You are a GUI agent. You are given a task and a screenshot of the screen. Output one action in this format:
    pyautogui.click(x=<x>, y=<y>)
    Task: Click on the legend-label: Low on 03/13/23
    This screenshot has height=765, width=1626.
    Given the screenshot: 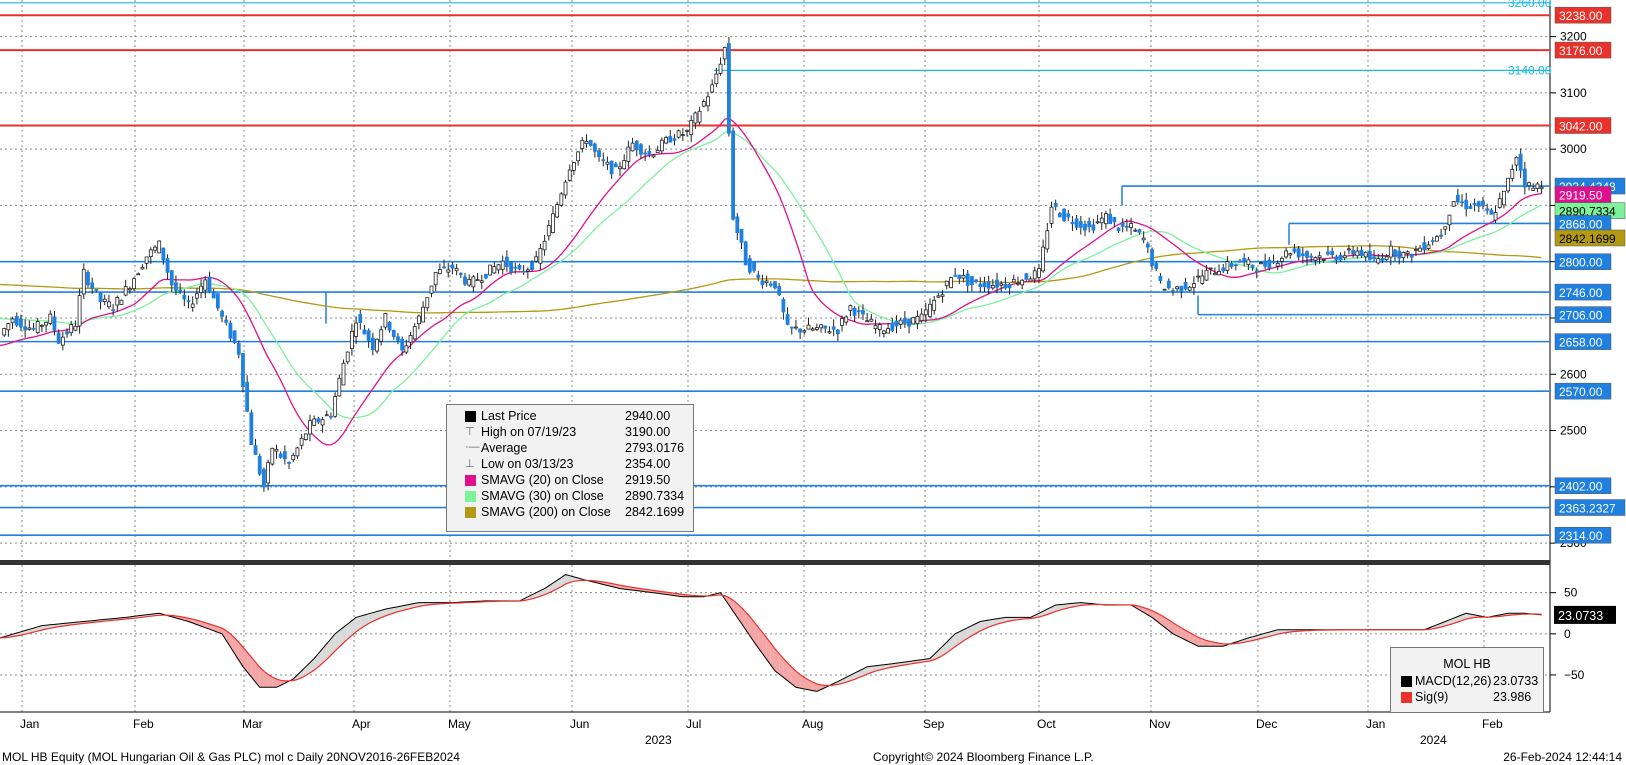 What is the action you would take?
    pyautogui.click(x=527, y=464)
    